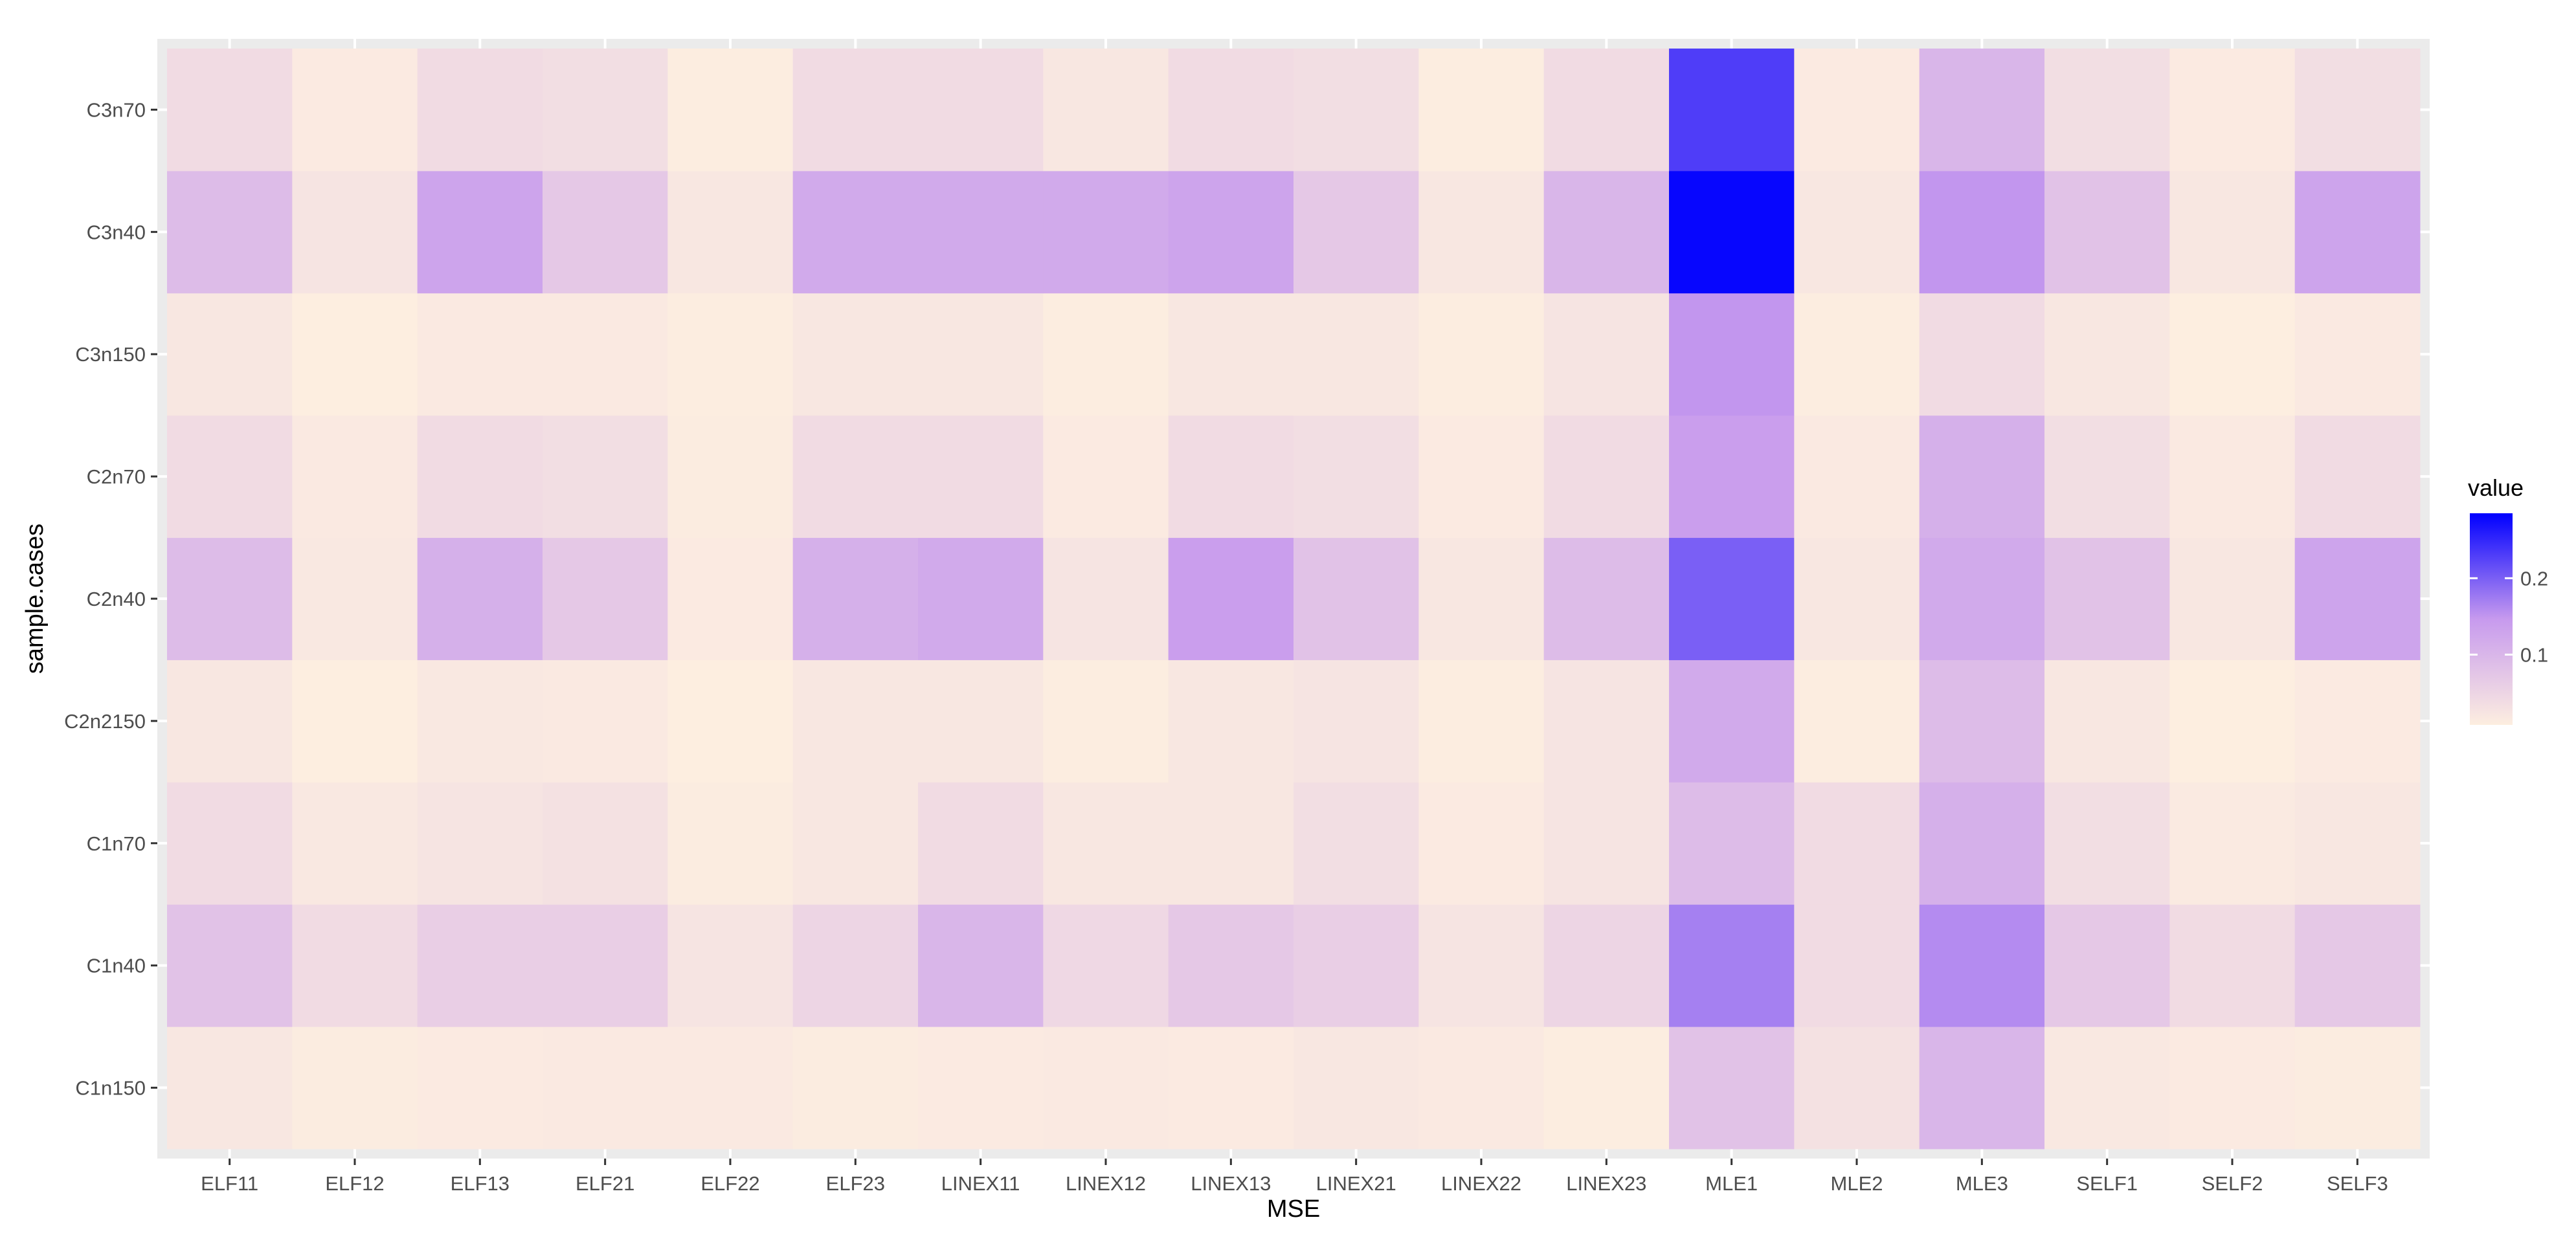  I want to click on y-tick-label: C1n70, so click(116, 843).